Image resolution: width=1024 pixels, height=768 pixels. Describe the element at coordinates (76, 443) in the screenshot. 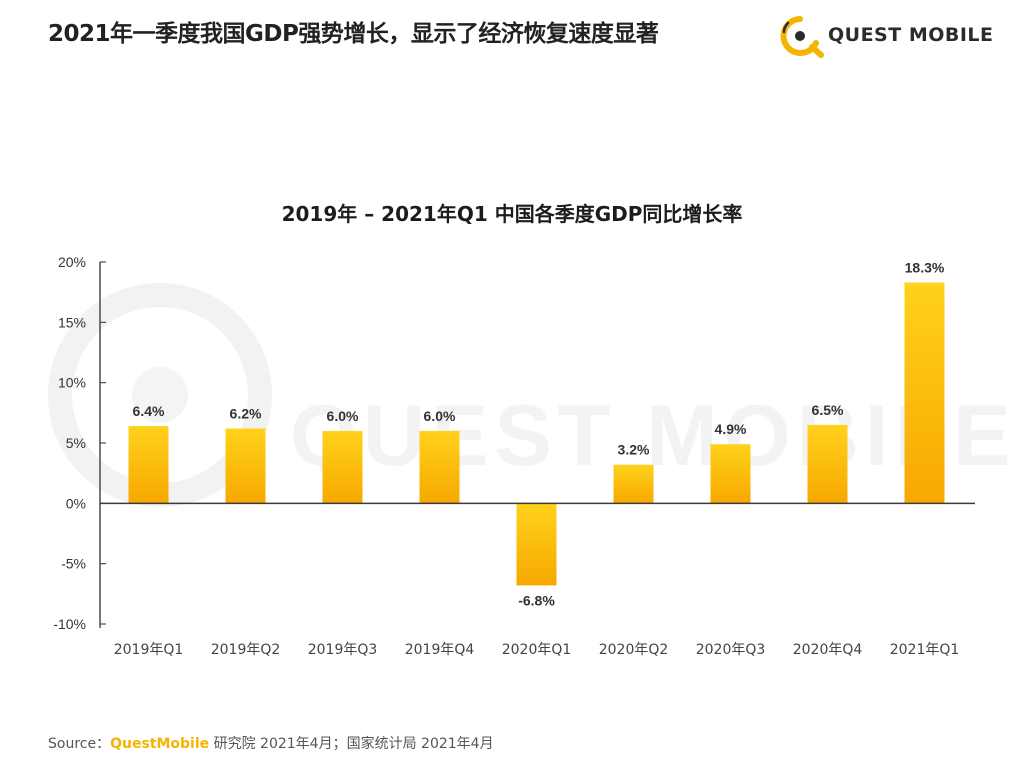

I see `y-tick-label: 5%` at that location.